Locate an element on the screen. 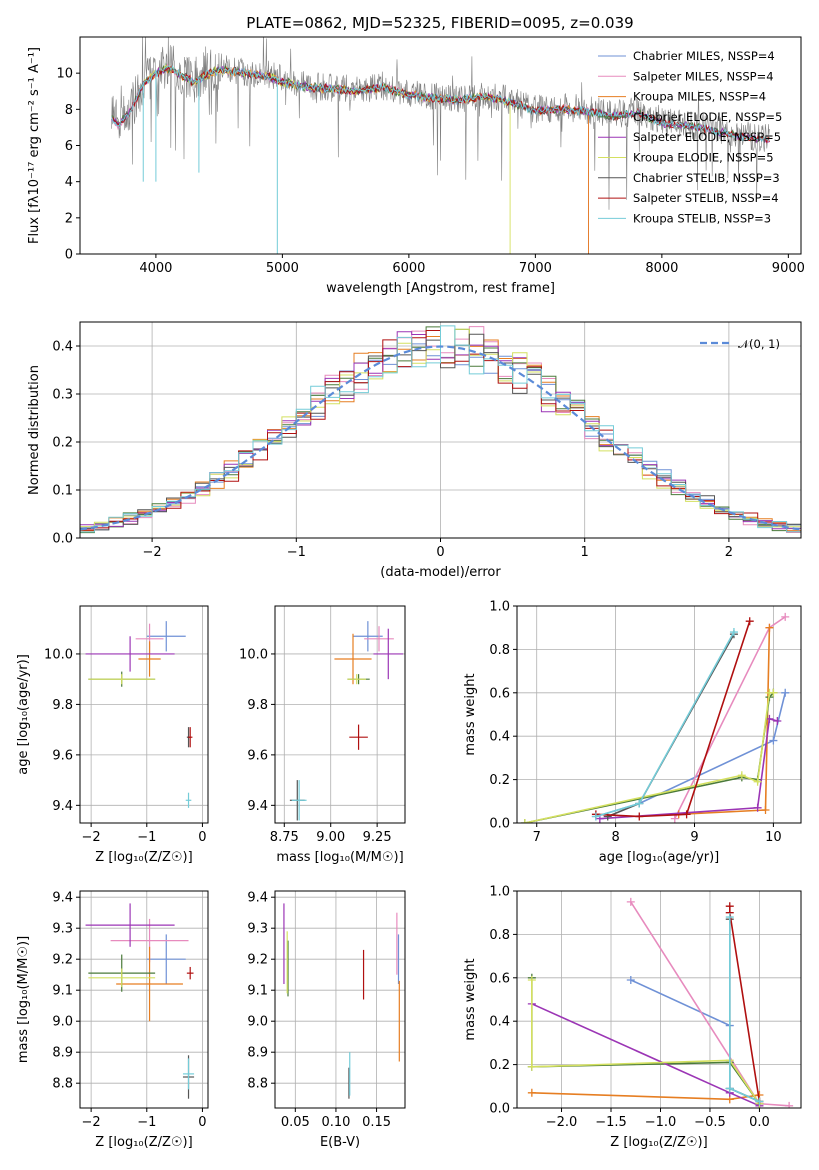 This screenshot has height=1170, width=819. x-axis-label: mass [log₁₀(M/M☉)] is located at coordinates (339, 857).